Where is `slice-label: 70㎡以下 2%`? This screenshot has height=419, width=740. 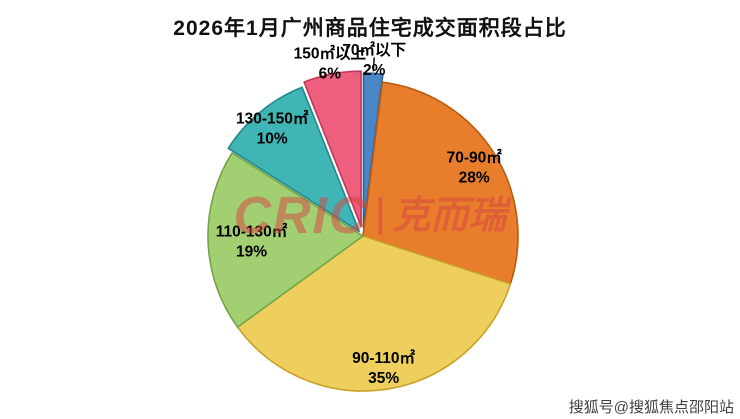
slice-label: 70㎡以下 2% is located at coordinates (374, 59).